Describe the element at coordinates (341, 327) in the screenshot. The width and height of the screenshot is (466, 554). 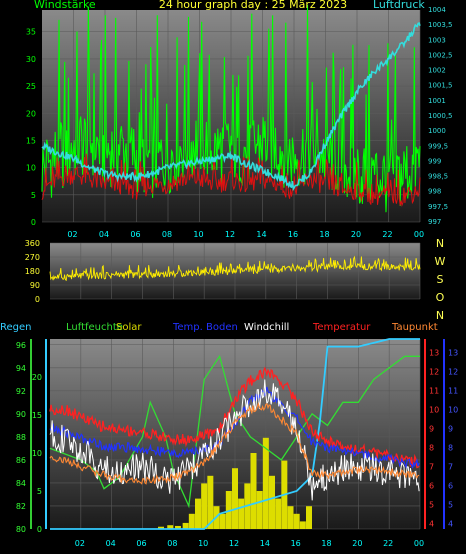
I see `legend-label: Temperatur` at that location.